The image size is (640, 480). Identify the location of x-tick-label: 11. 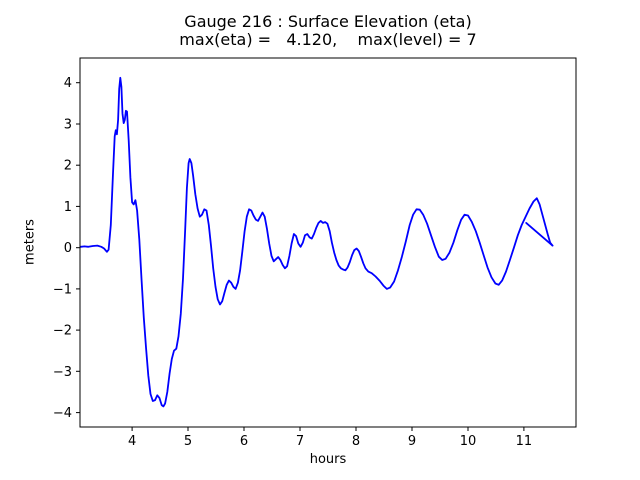
(524, 441).